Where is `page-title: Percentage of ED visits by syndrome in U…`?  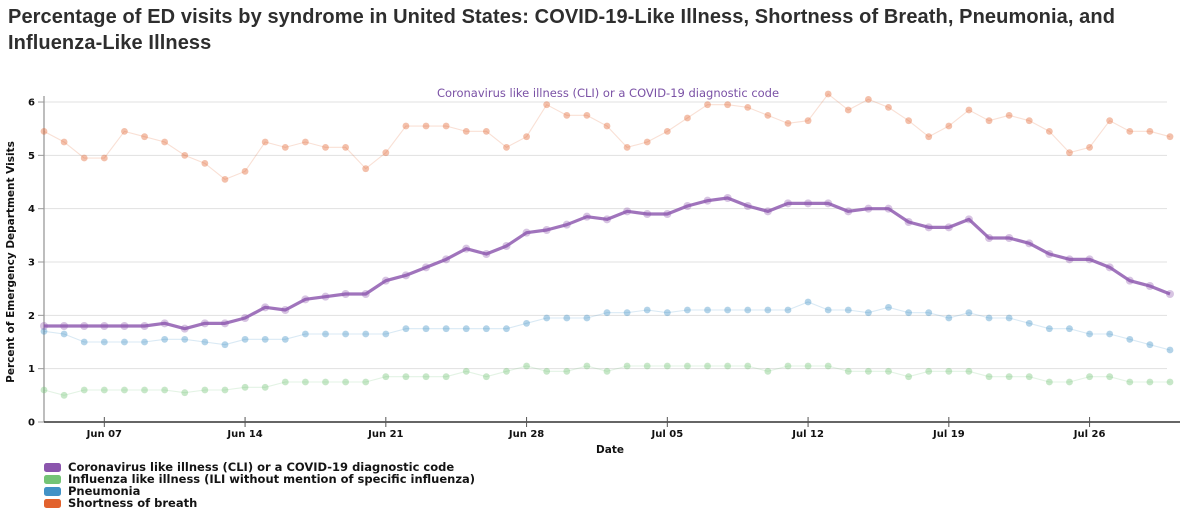
page-title: Percentage of ED visits by syndrome in U… is located at coordinates (562, 30).